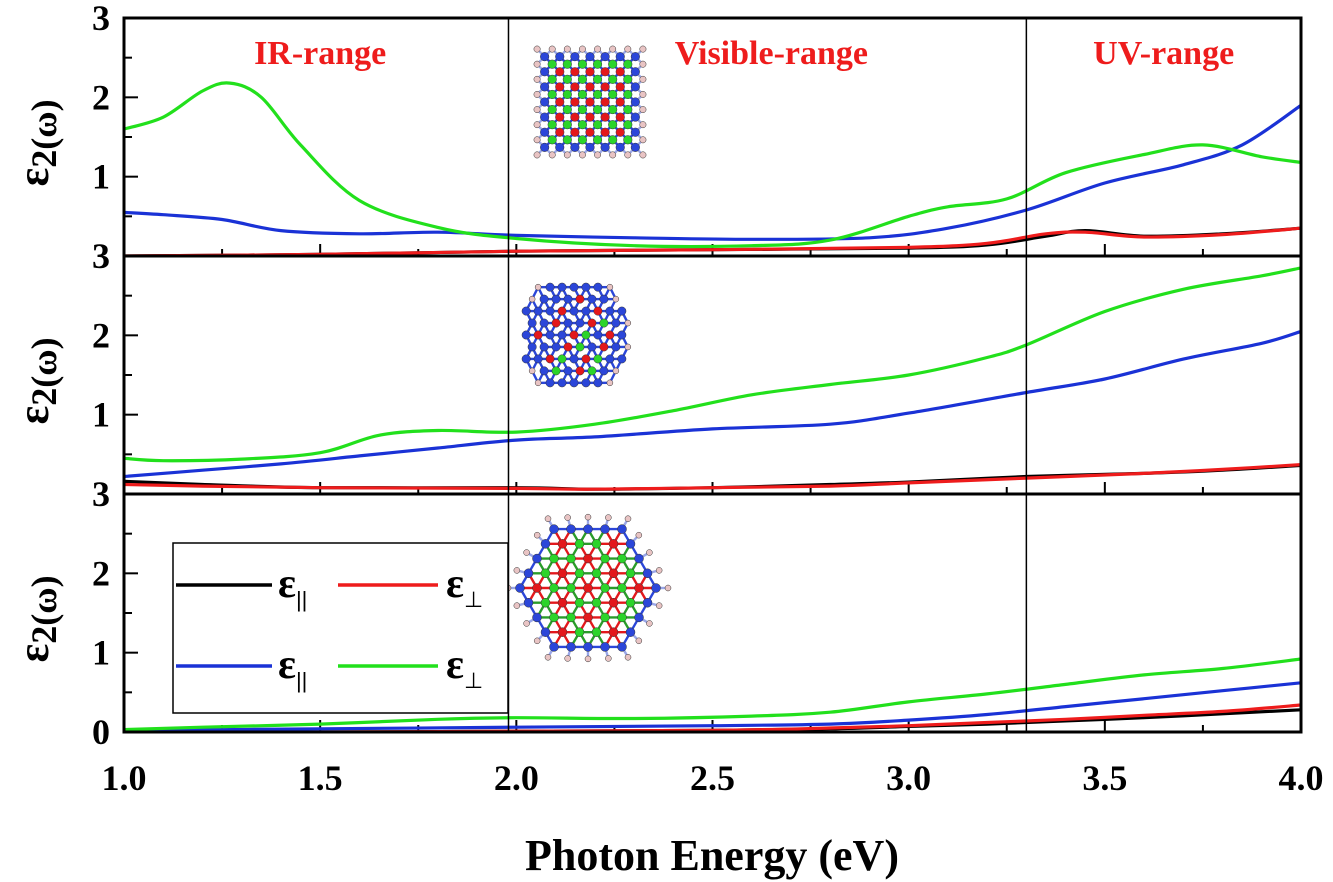  I want to click on legend-entry-label: ε||, so click(292, 586).